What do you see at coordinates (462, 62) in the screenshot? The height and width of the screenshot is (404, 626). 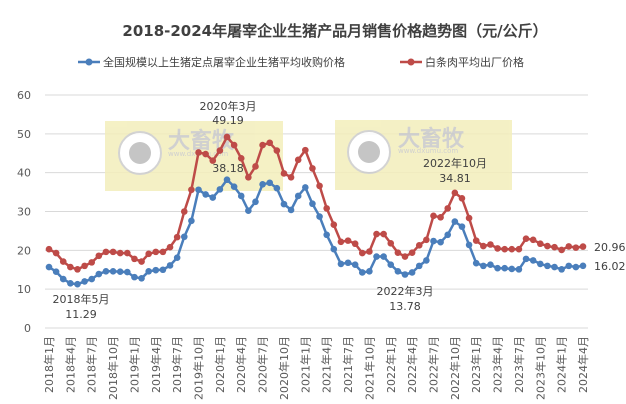 I see `legend-item-carcass-price: 白条肉平均出厂价格` at bounding box center [462, 62].